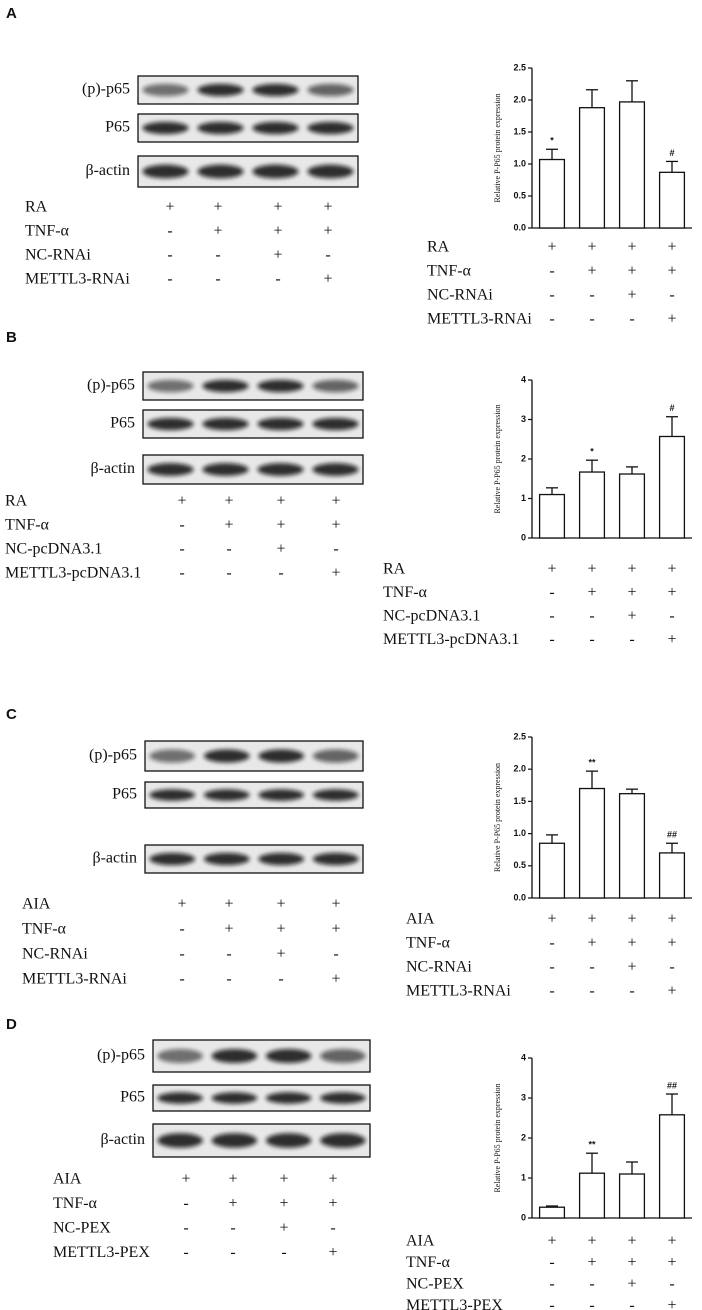 Image resolution: width=702 pixels, height=1310 pixels. I want to click on y-tick-label: 1.5, so click(519, 131).